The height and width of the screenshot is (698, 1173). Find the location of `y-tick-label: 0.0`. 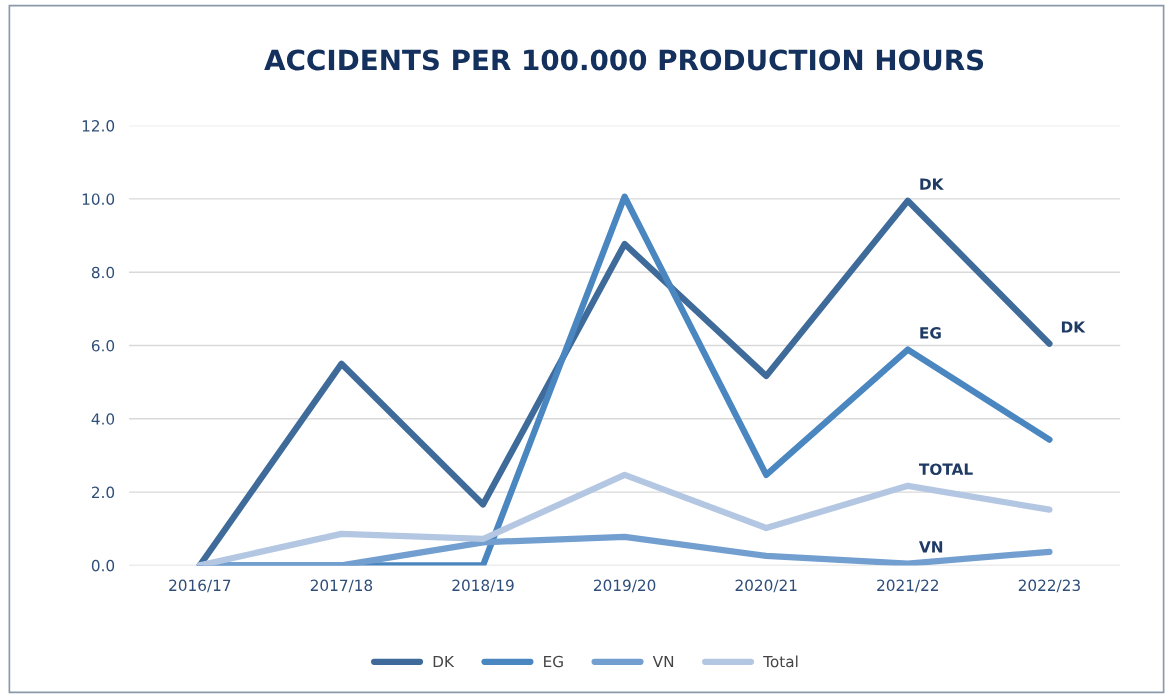

y-tick-label: 0.0 is located at coordinates (103, 565).